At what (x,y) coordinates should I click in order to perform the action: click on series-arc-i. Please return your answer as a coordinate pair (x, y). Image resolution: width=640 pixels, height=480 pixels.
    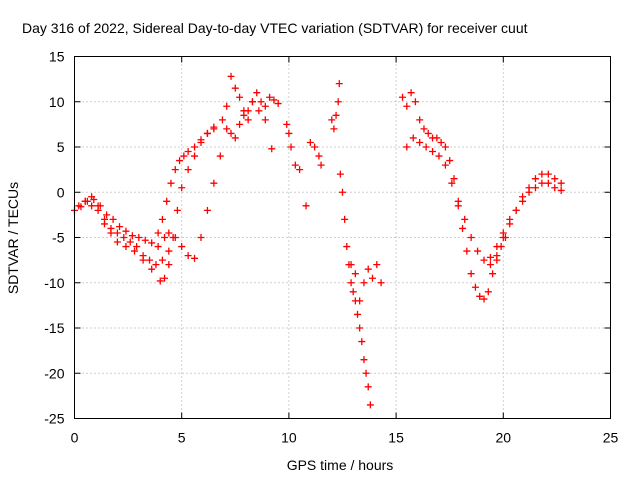
    Looking at the image, I should click on (366, 283).